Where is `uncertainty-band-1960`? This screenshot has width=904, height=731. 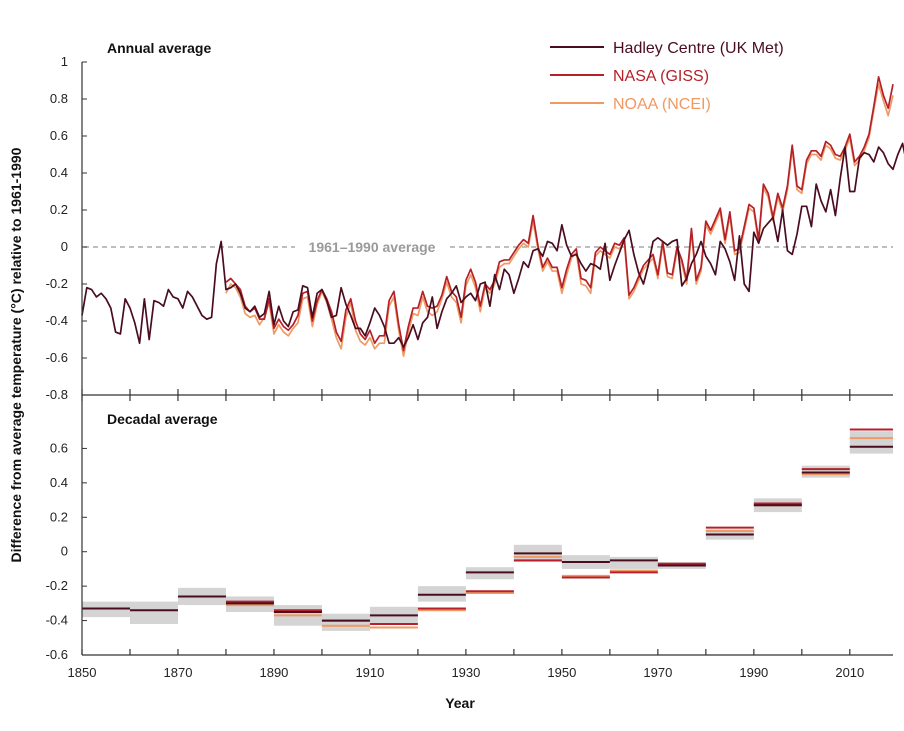
uncertainty-band-1960 is located at coordinates (633, 562).